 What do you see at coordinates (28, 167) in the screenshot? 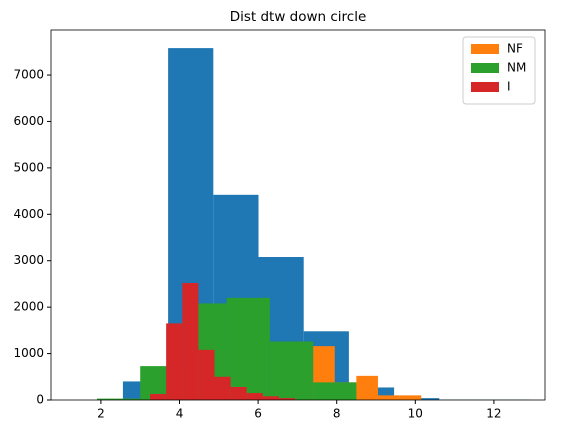
I see `y-tick-label: 5000` at bounding box center [28, 167].